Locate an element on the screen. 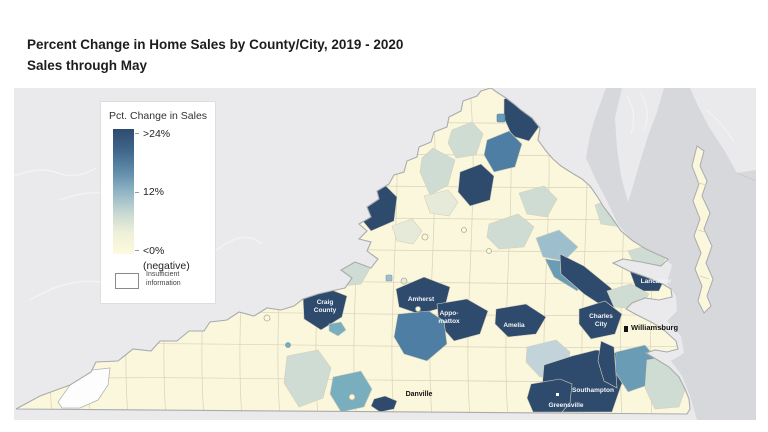 Image resolution: width=768 pixels, height=432 pixels. map-label-amelia: Amelia is located at coordinates (514, 325).